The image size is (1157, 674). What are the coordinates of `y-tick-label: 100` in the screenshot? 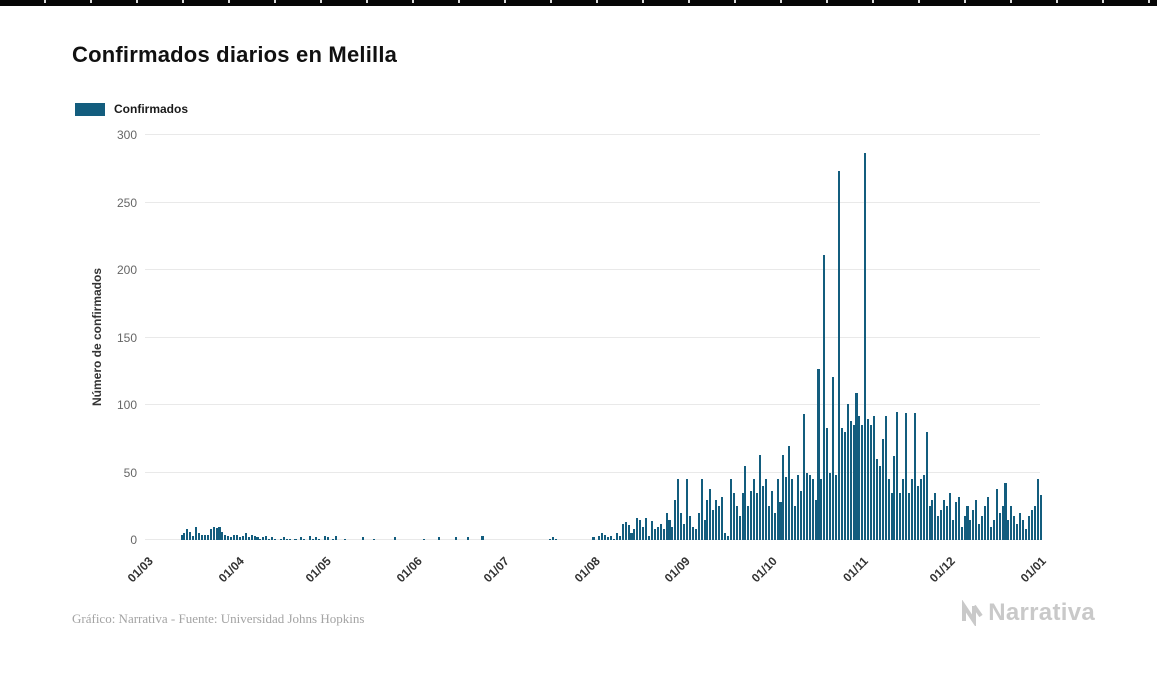 It's located at (126, 405).